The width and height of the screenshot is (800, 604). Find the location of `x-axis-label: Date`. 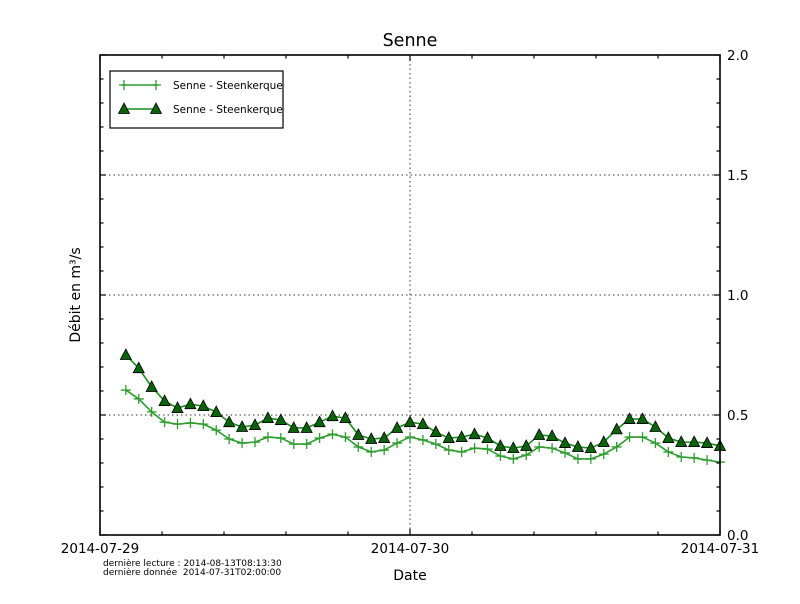

x-axis-label: Date is located at coordinates (409, 576).